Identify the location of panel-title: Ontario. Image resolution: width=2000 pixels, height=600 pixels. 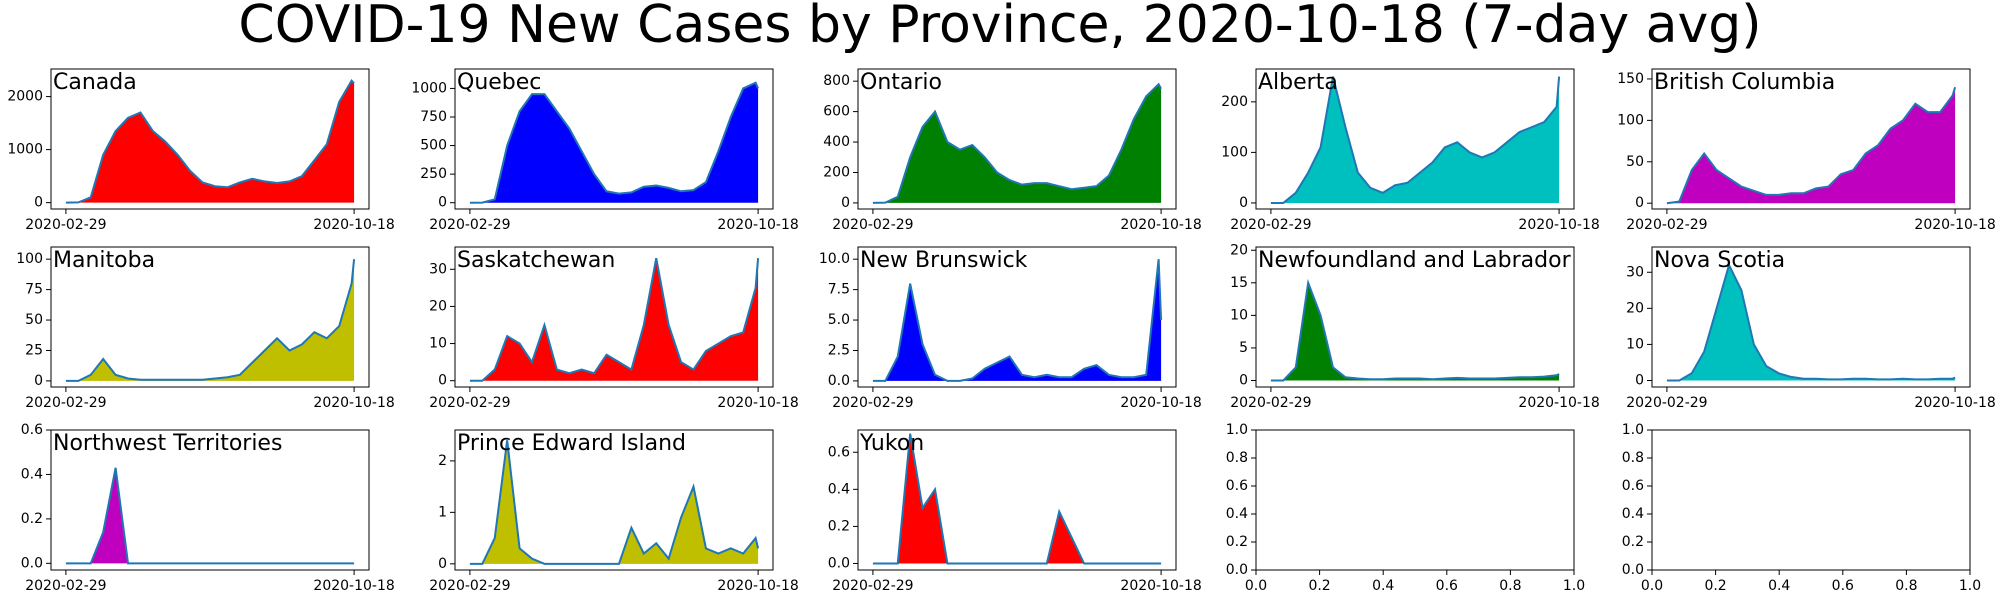
(901, 82).